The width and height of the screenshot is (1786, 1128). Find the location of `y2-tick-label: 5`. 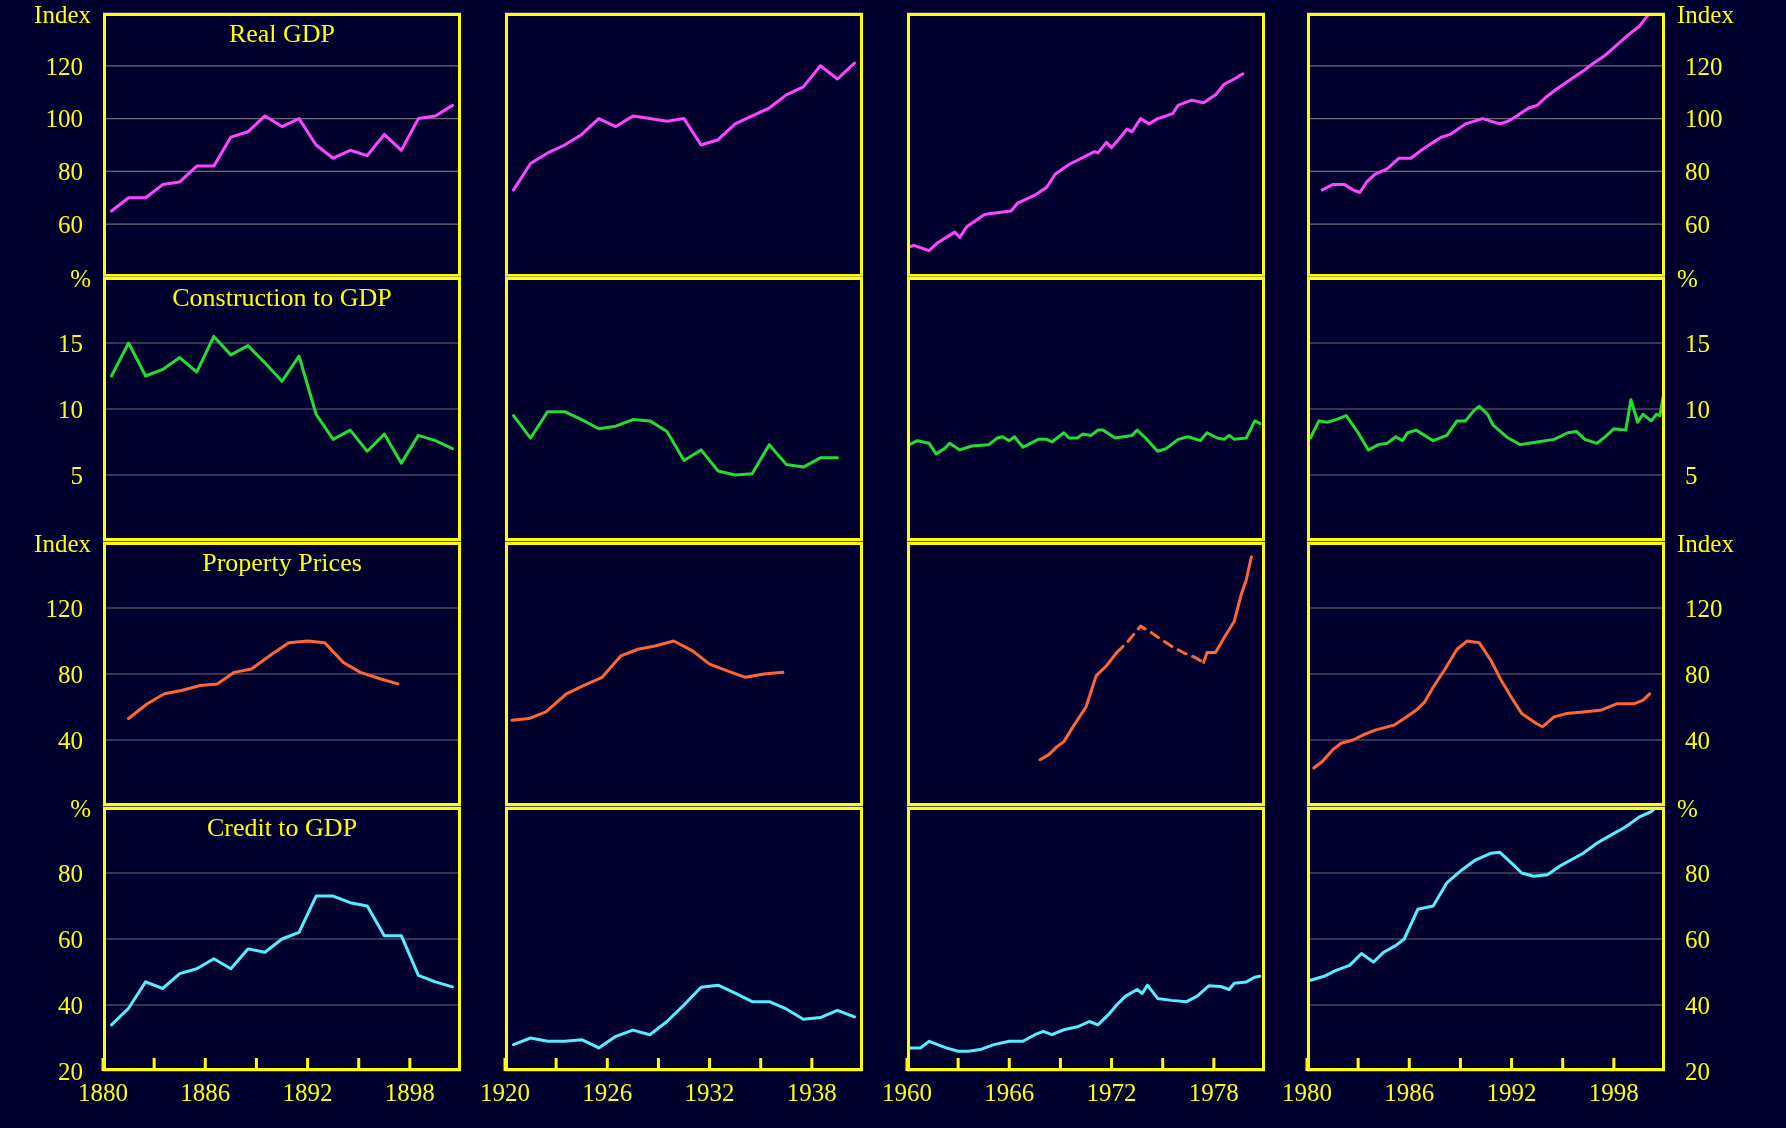

y2-tick-label: 5 is located at coordinates (1691, 475).